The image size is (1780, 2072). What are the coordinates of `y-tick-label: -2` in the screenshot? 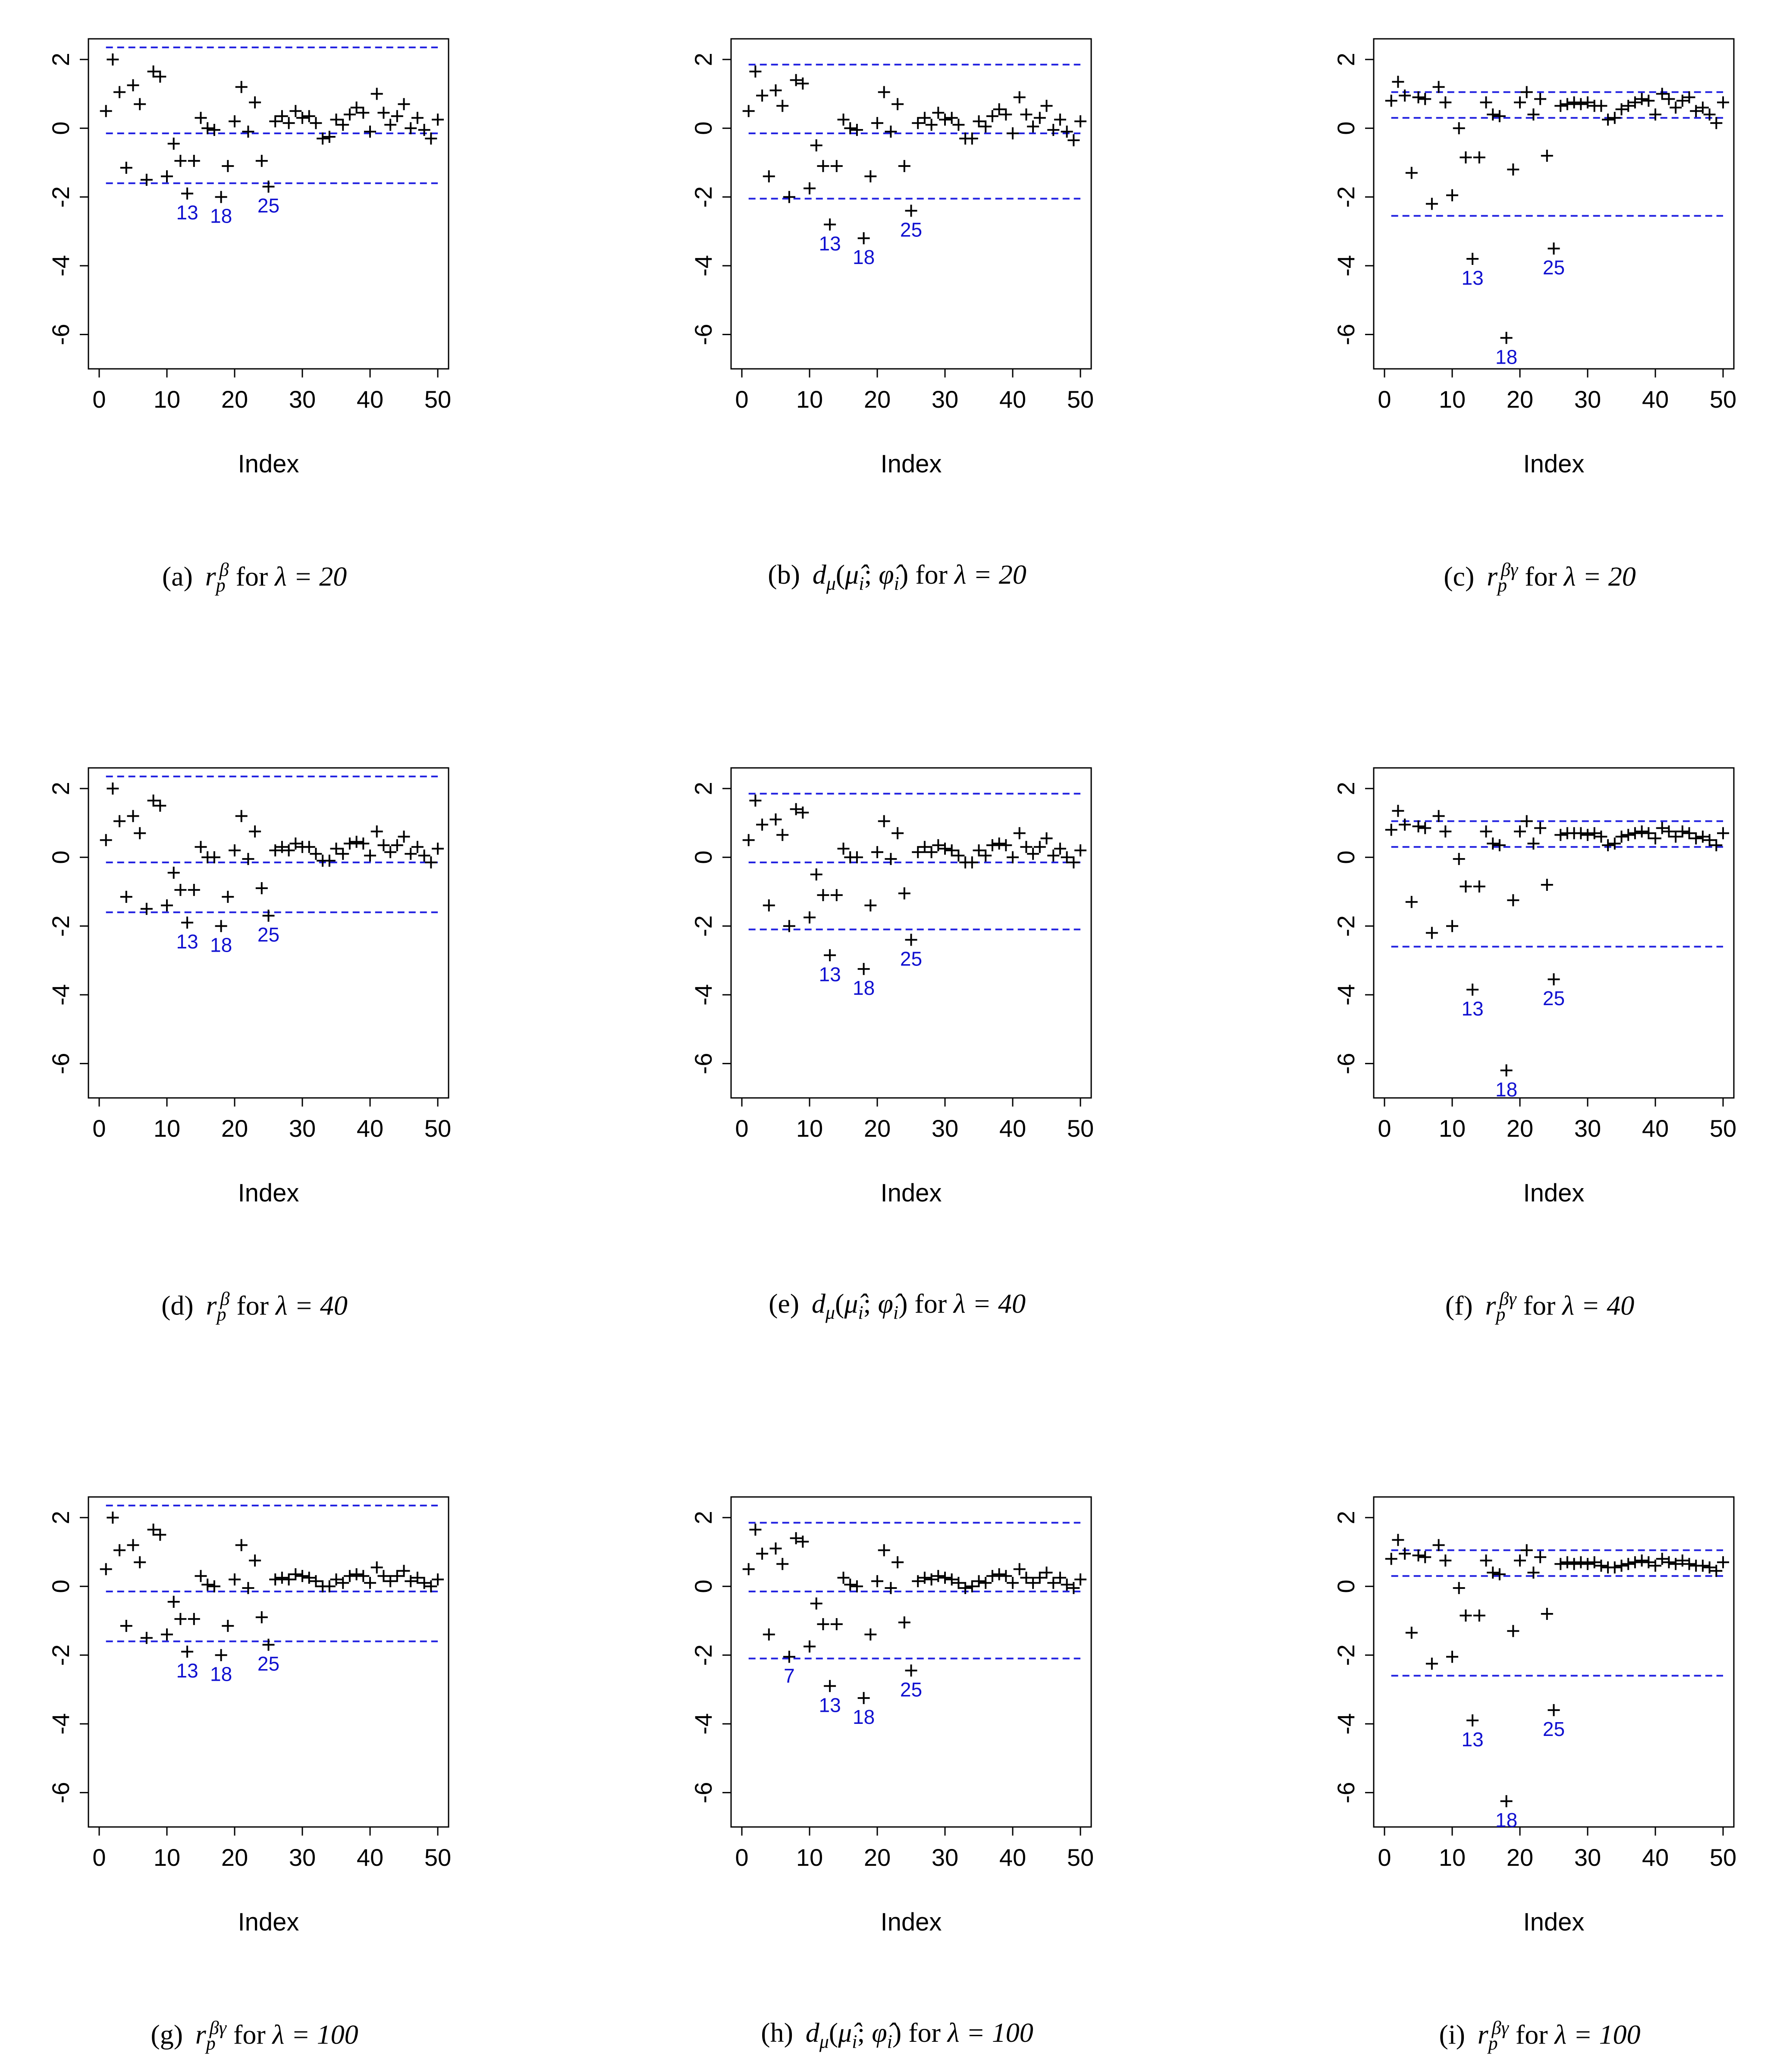 It's located at (703, 926).